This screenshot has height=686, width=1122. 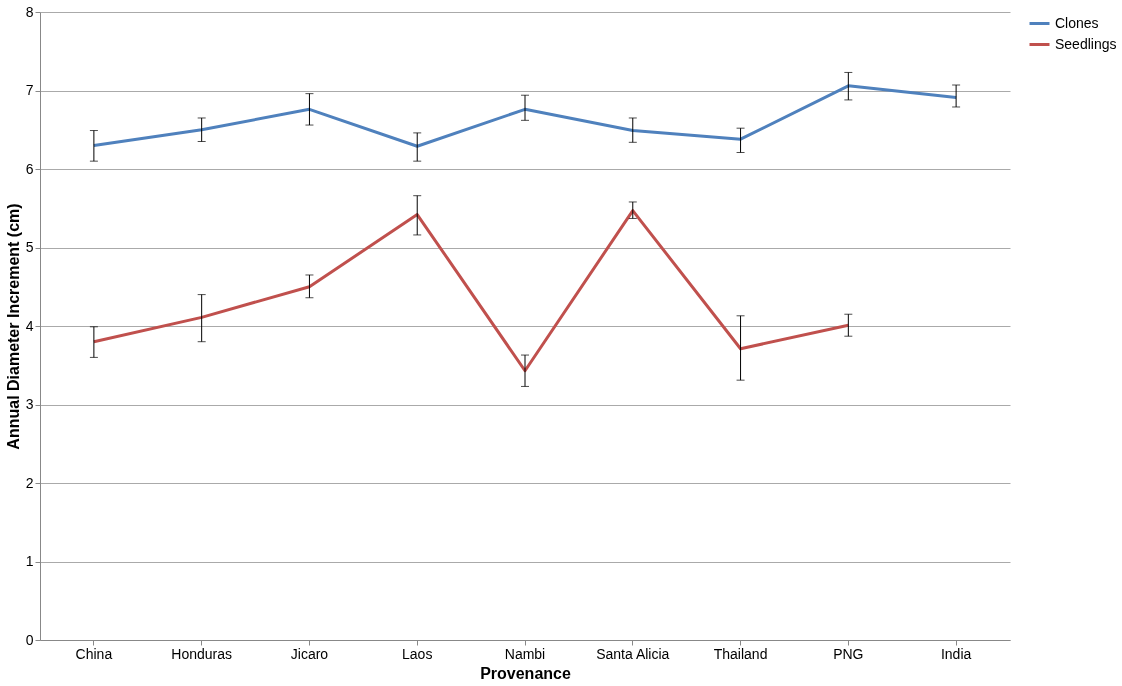 What do you see at coordinates (29, 561) in the screenshot?
I see `y-tick-label: 1` at bounding box center [29, 561].